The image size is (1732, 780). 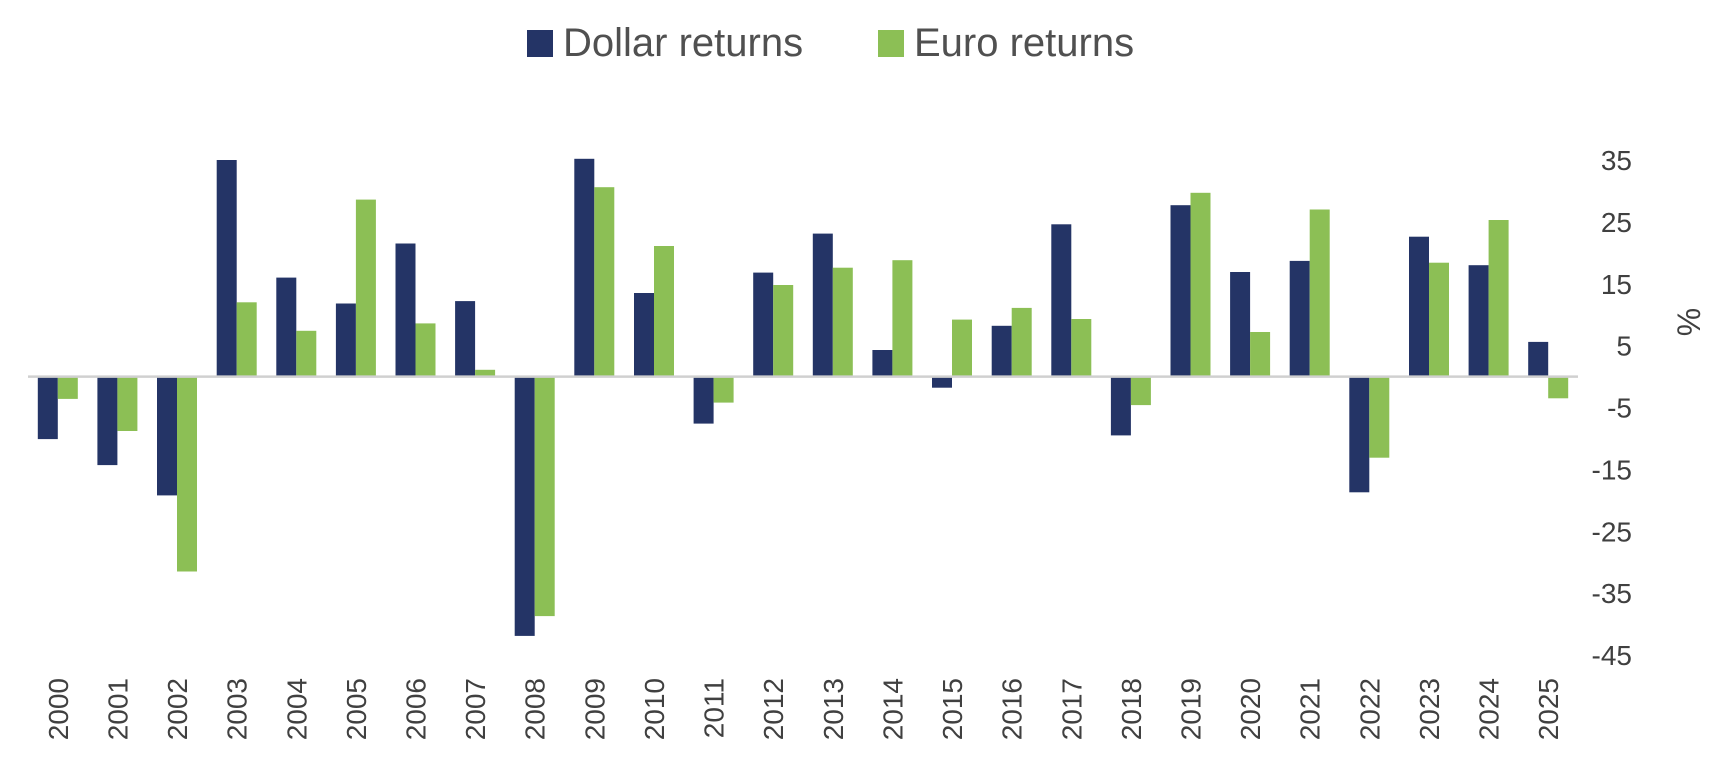 I want to click on y-tick-label: -35, so click(x=1612, y=593).